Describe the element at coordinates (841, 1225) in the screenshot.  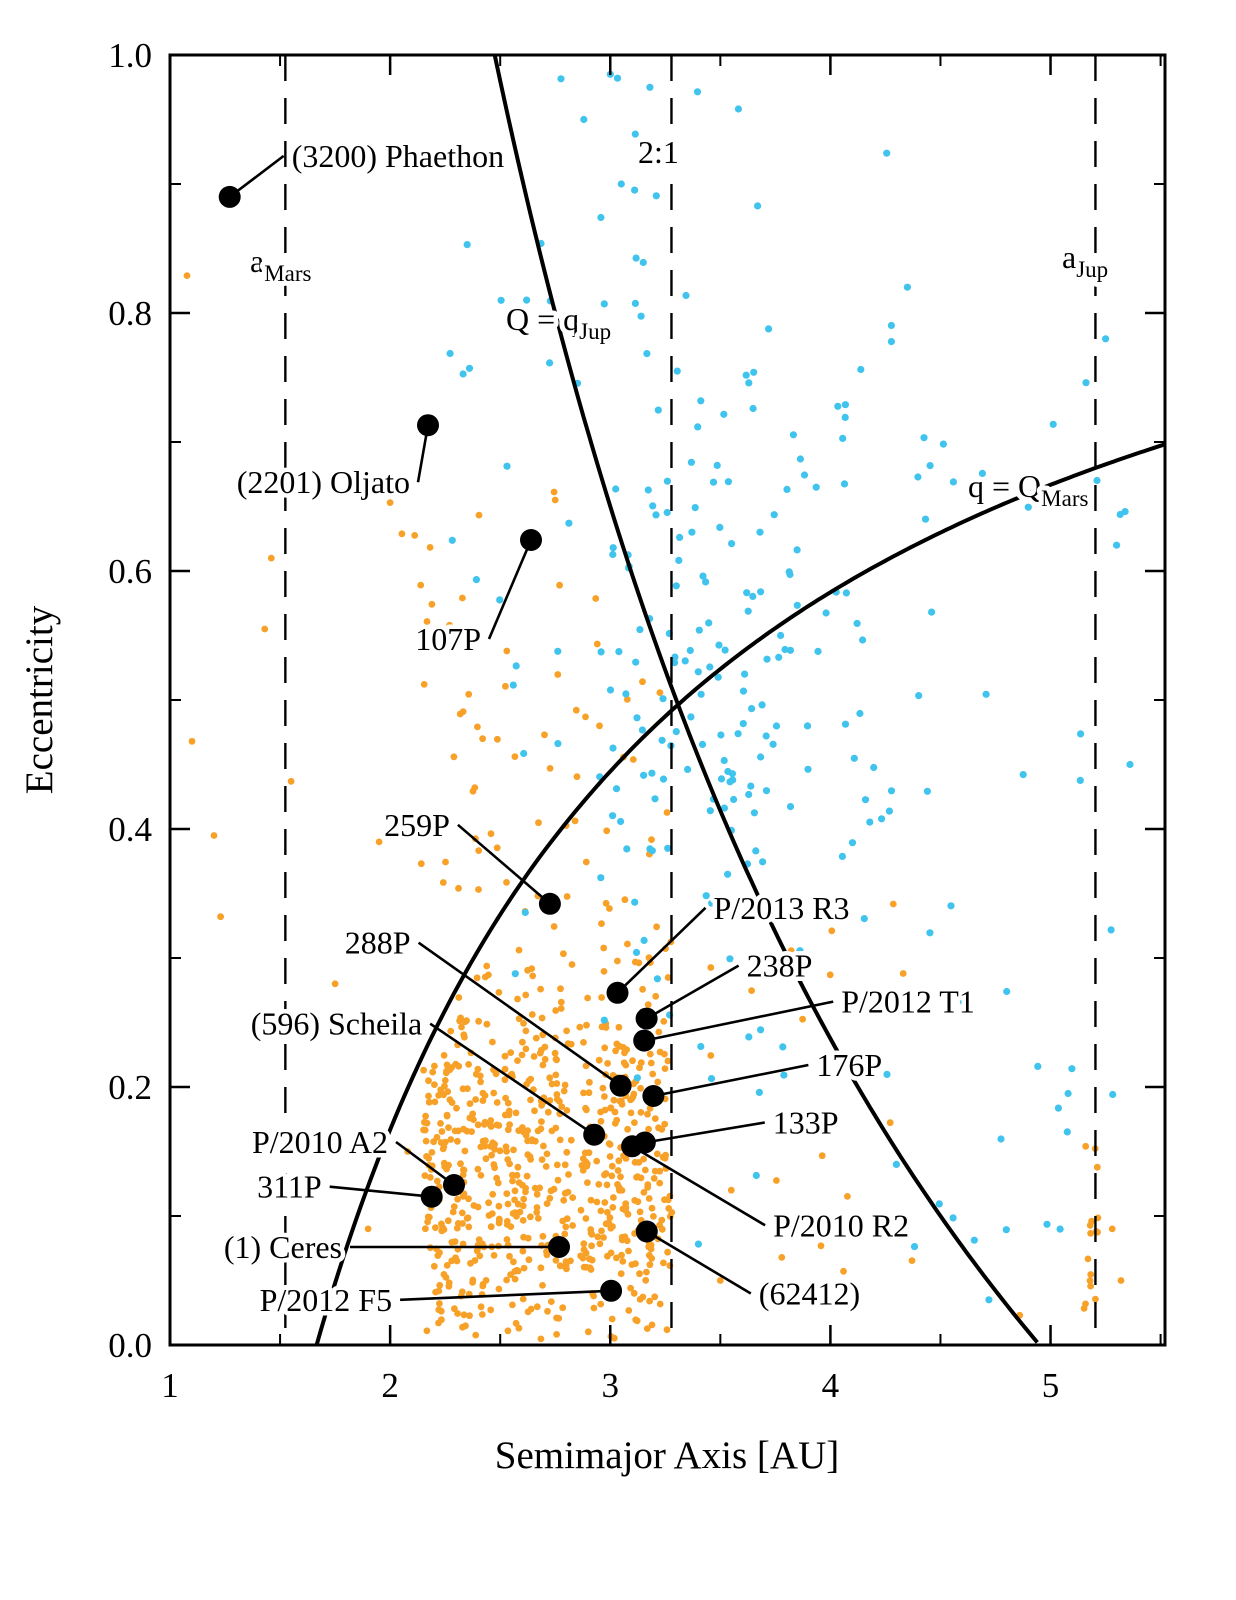
I see `label-p2010-r2: P/2010 R2` at that location.